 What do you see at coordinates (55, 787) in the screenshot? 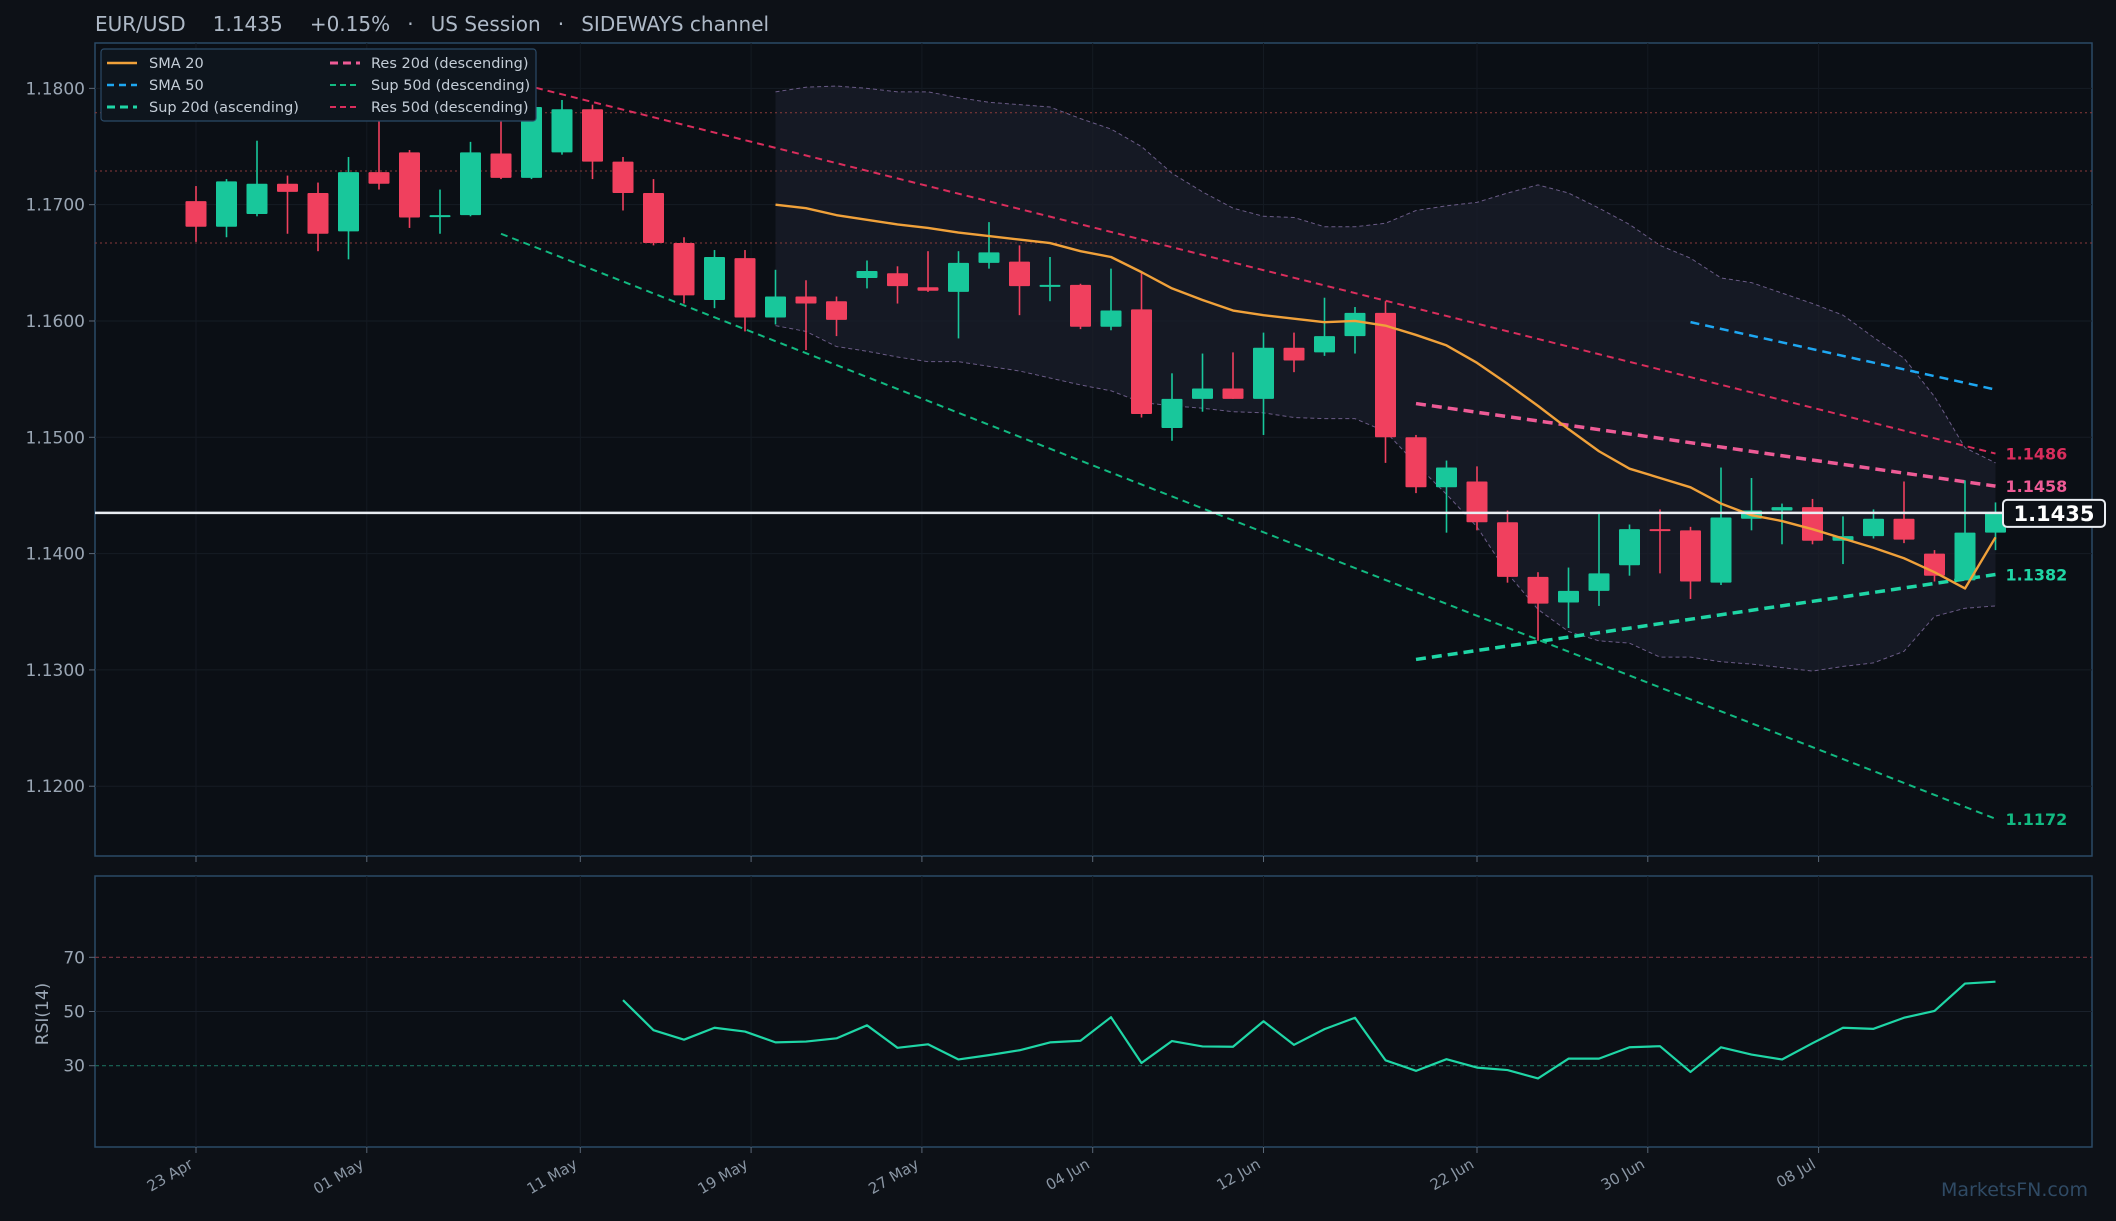
I see `price-y-tick-label: 1.1200` at bounding box center [55, 787].